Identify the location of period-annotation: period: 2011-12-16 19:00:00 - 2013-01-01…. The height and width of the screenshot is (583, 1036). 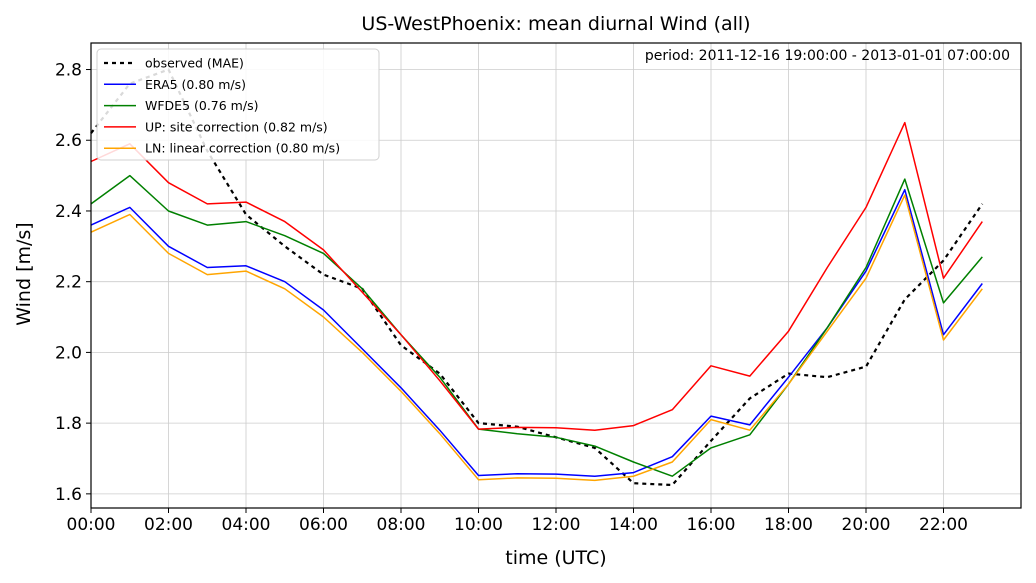
(827, 56).